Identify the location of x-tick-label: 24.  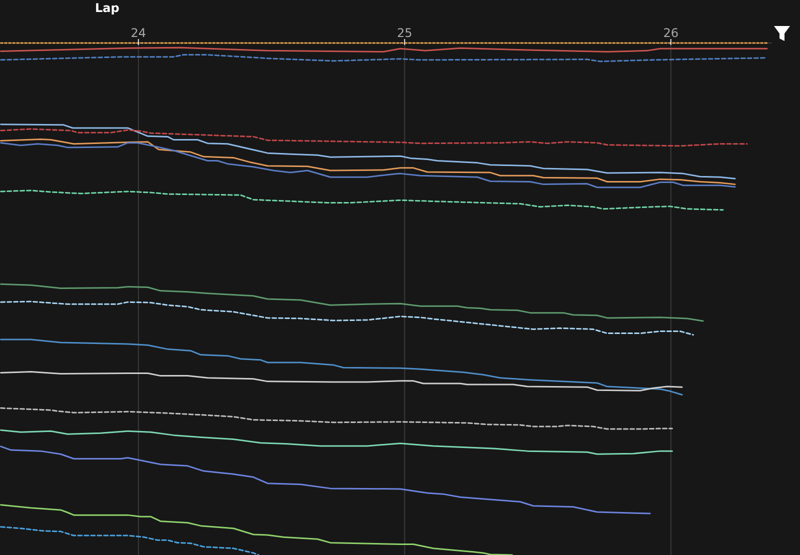
(138, 33).